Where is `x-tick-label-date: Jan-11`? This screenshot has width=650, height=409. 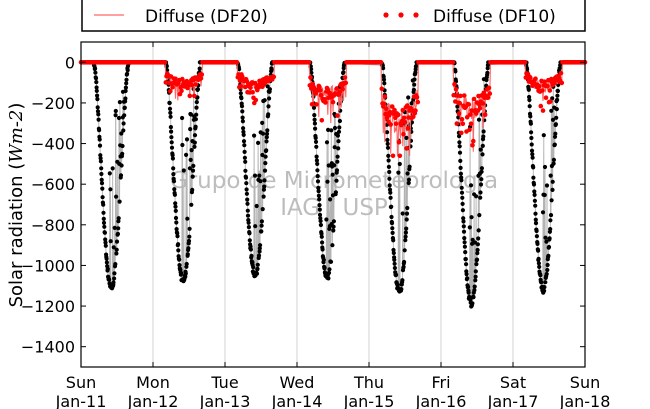
x-tick-label-date: Jan-11 is located at coordinates (81, 400).